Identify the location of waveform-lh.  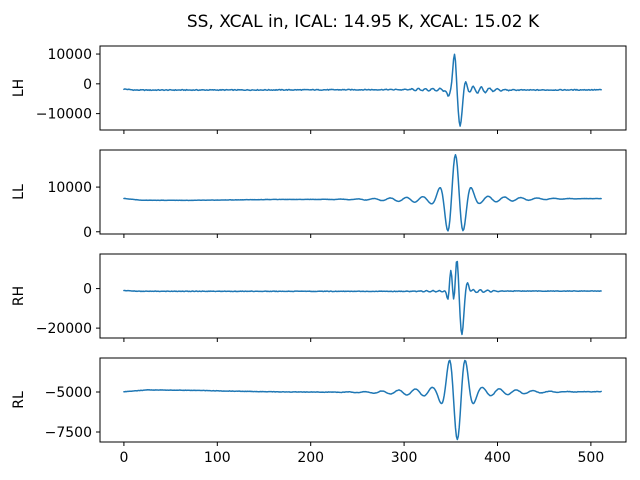
(362, 90).